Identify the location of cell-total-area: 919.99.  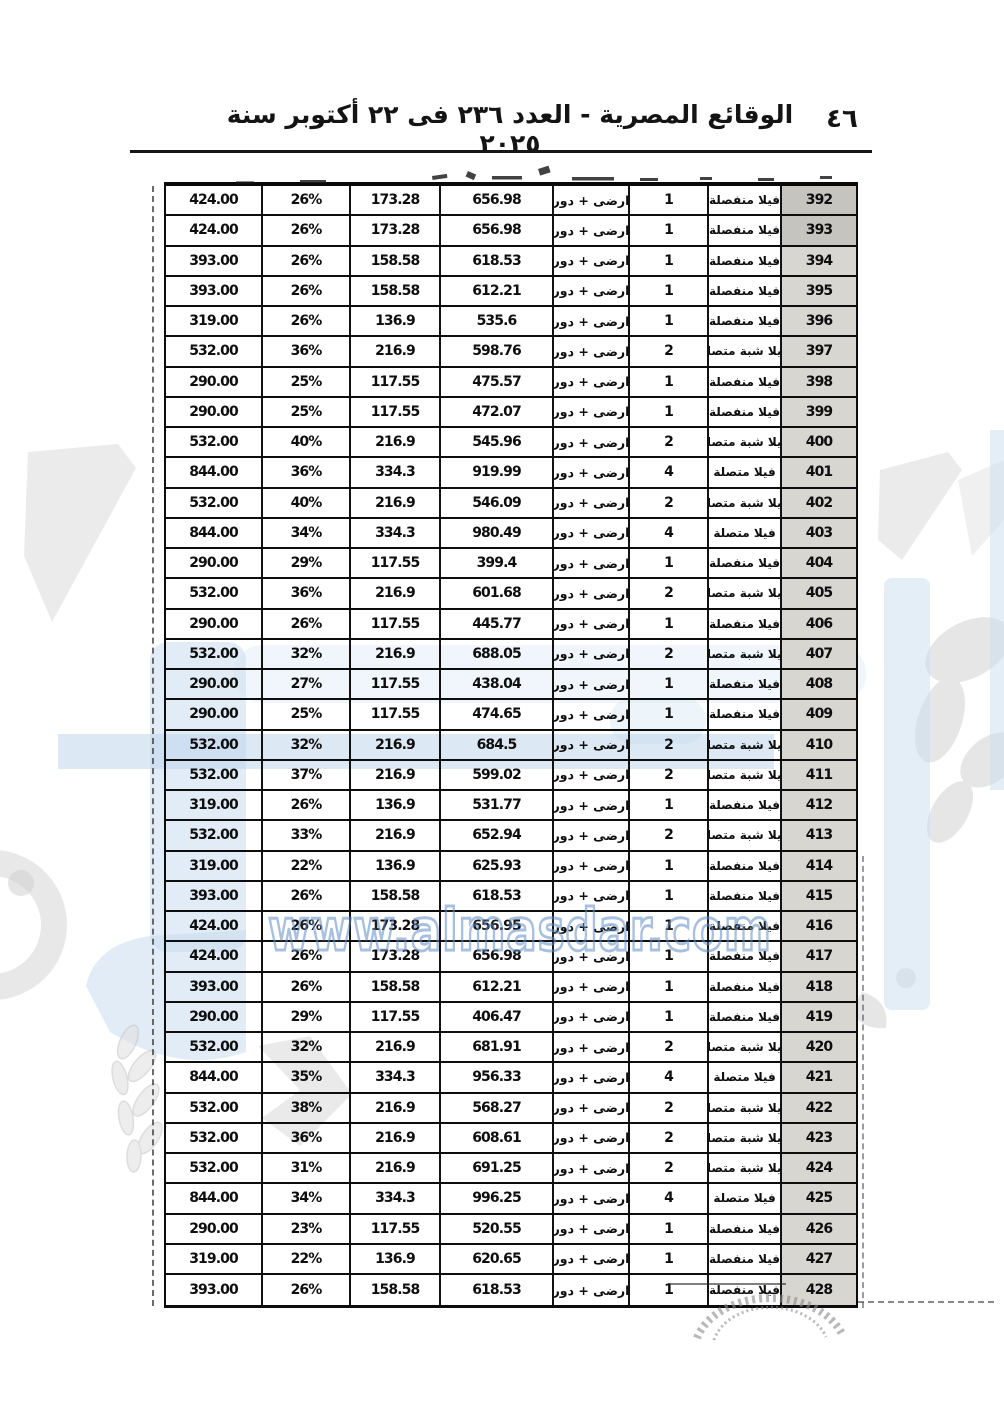
(497, 472).